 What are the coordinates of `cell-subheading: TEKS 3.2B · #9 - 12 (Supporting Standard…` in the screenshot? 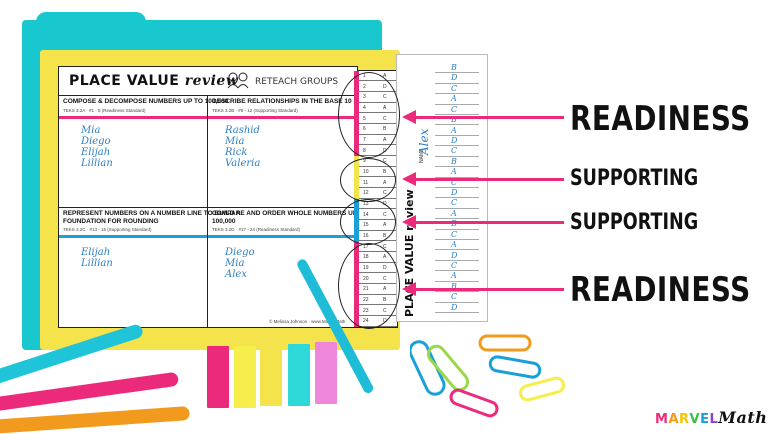 It's located at (255, 110).